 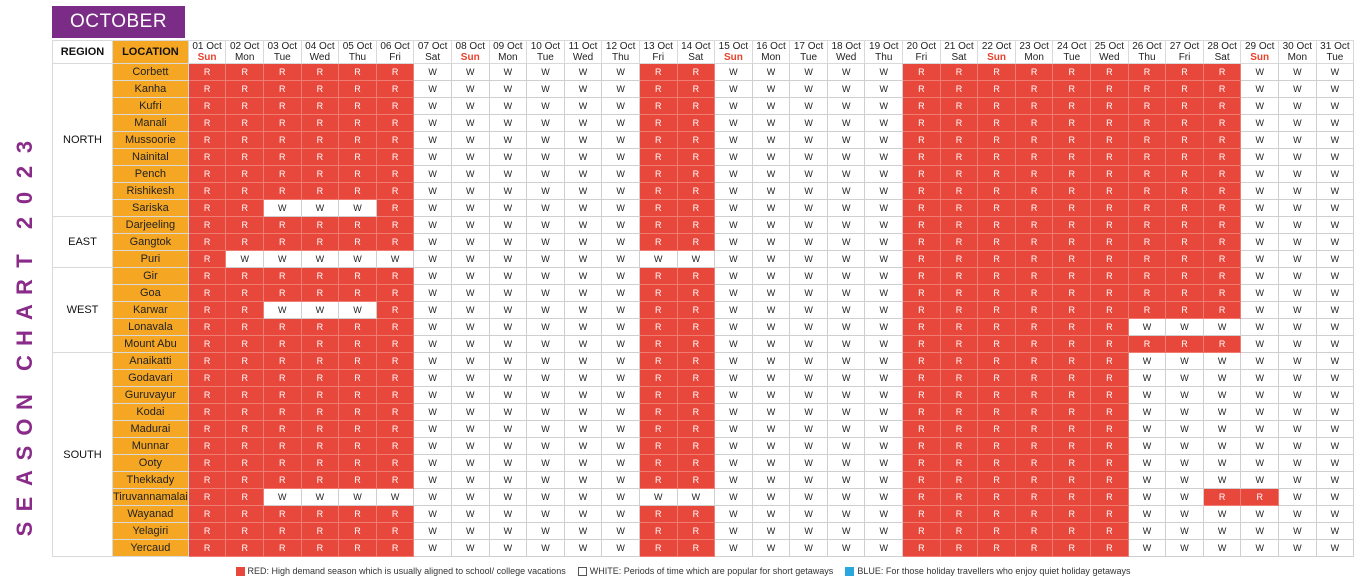 What do you see at coordinates (921, 52) in the screenshot?
I see `day-header: 20 Oct Fri` at bounding box center [921, 52].